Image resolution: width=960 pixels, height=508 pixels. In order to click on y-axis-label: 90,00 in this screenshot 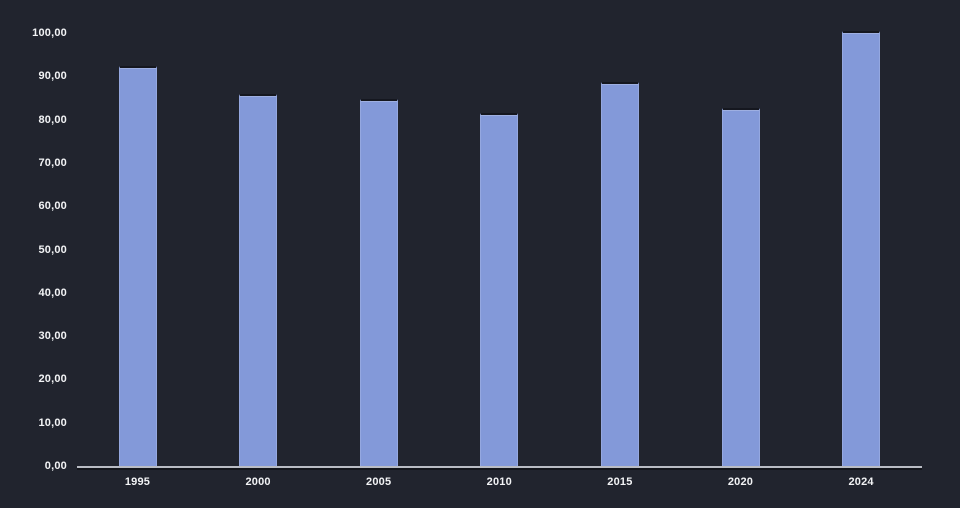, I will do `click(52, 76)`.